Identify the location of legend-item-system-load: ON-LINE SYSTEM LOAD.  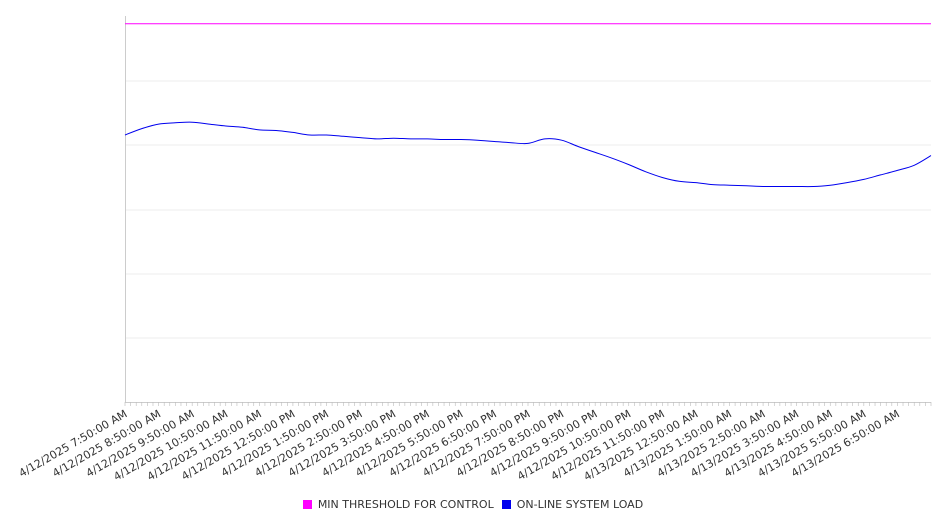
(572, 504).